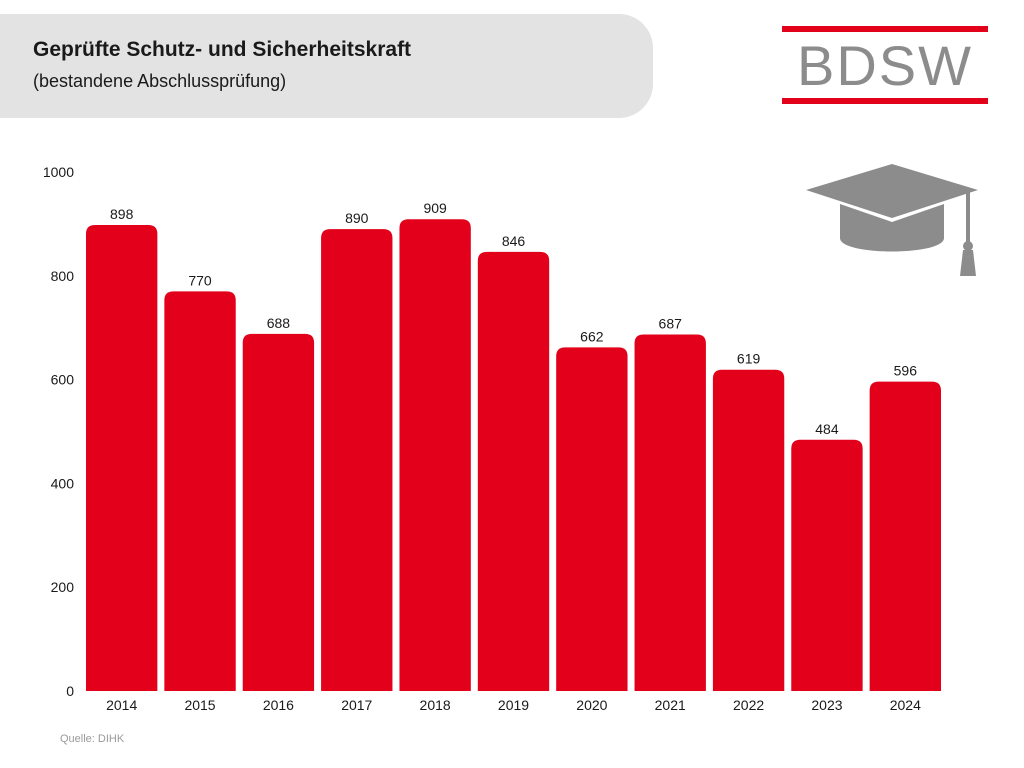  What do you see at coordinates (356, 705) in the screenshot?
I see `x-tick-label: 2017` at bounding box center [356, 705].